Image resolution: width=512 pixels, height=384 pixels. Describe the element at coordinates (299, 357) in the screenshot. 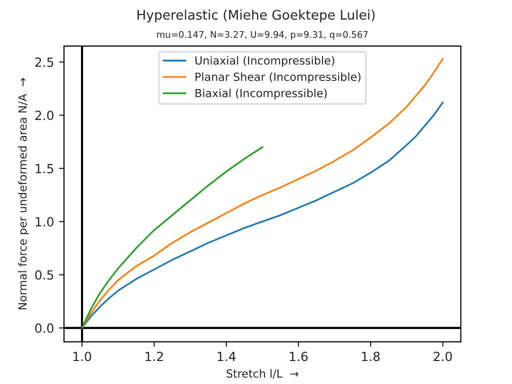

I see `x-tick-label: 1.6` at that location.